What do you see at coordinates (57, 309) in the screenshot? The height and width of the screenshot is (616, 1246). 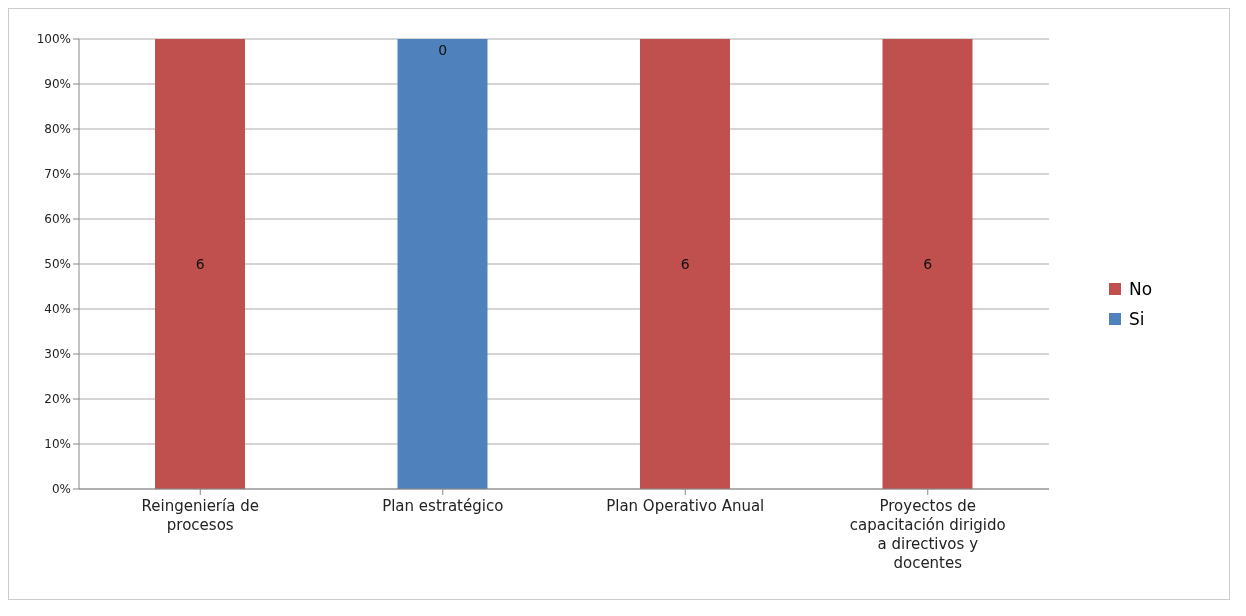 I see `y-tick-label: 40%` at bounding box center [57, 309].